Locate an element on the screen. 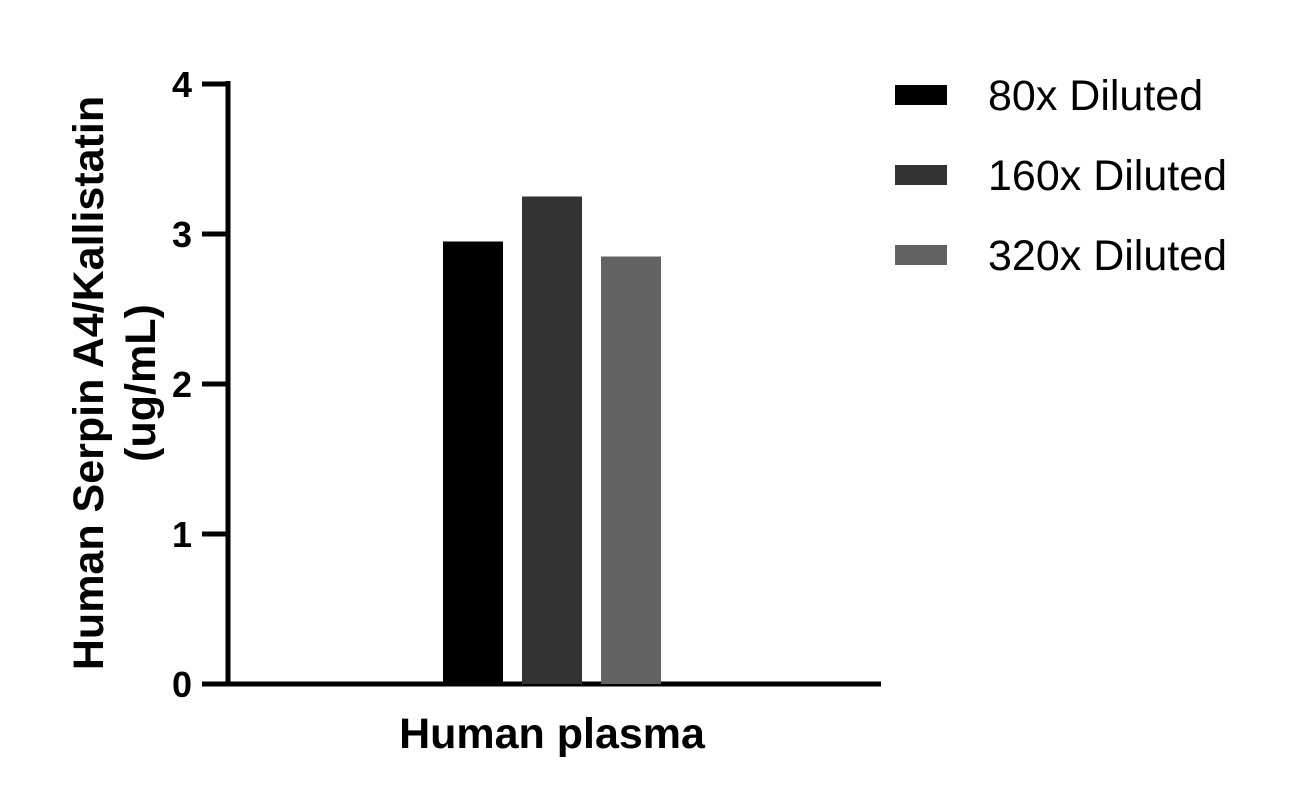 The height and width of the screenshot is (804, 1298). y-axis-title-line1: Human Serpin A4/Kallistatin is located at coordinates (89, 383).